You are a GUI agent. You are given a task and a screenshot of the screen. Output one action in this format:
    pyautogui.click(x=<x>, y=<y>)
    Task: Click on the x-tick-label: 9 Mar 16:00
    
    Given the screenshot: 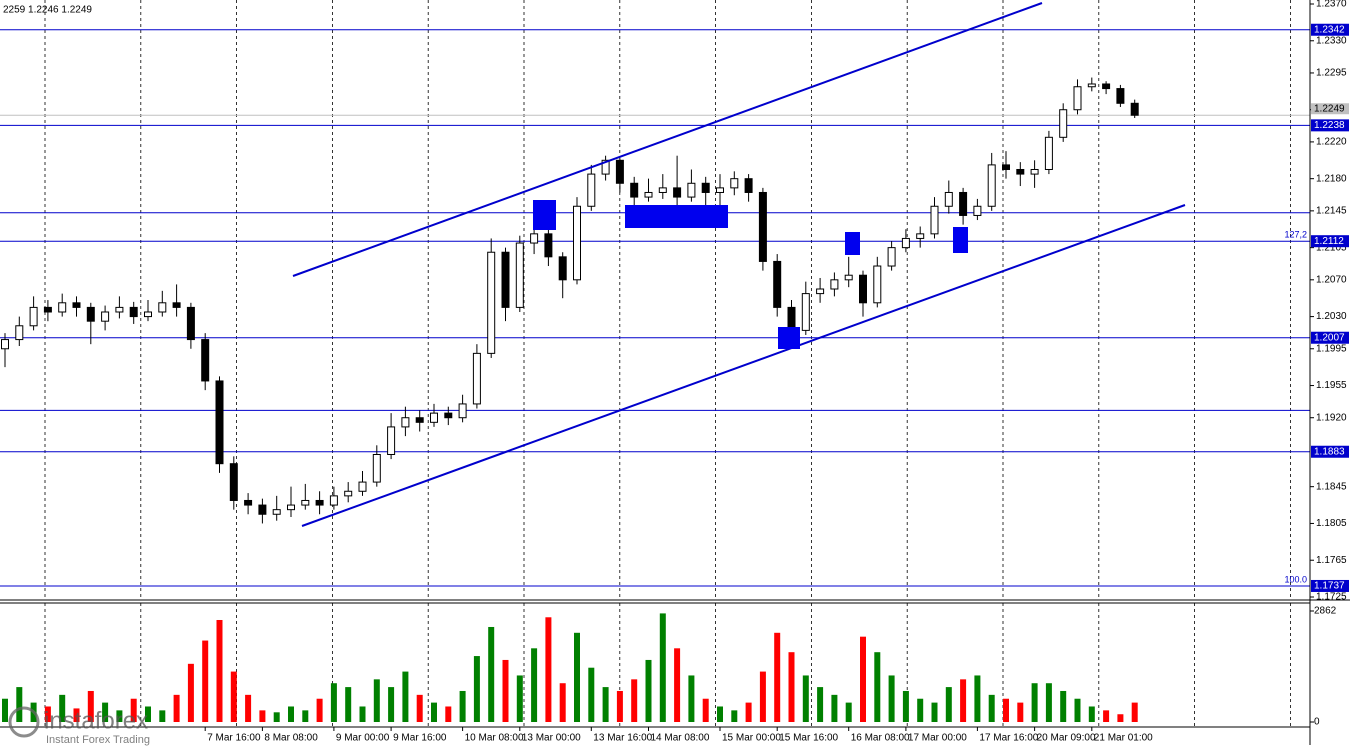 What is the action you would take?
    pyautogui.click(x=420, y=738)
    